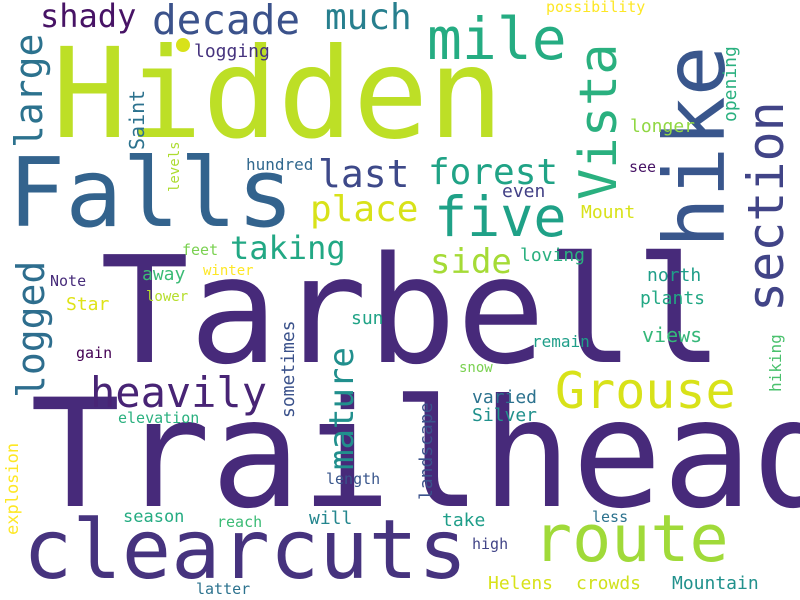 The image size is (800, 600). Describe the element at coordinates (154, 517) in the screenshot. I see `word-season: season` at that location.